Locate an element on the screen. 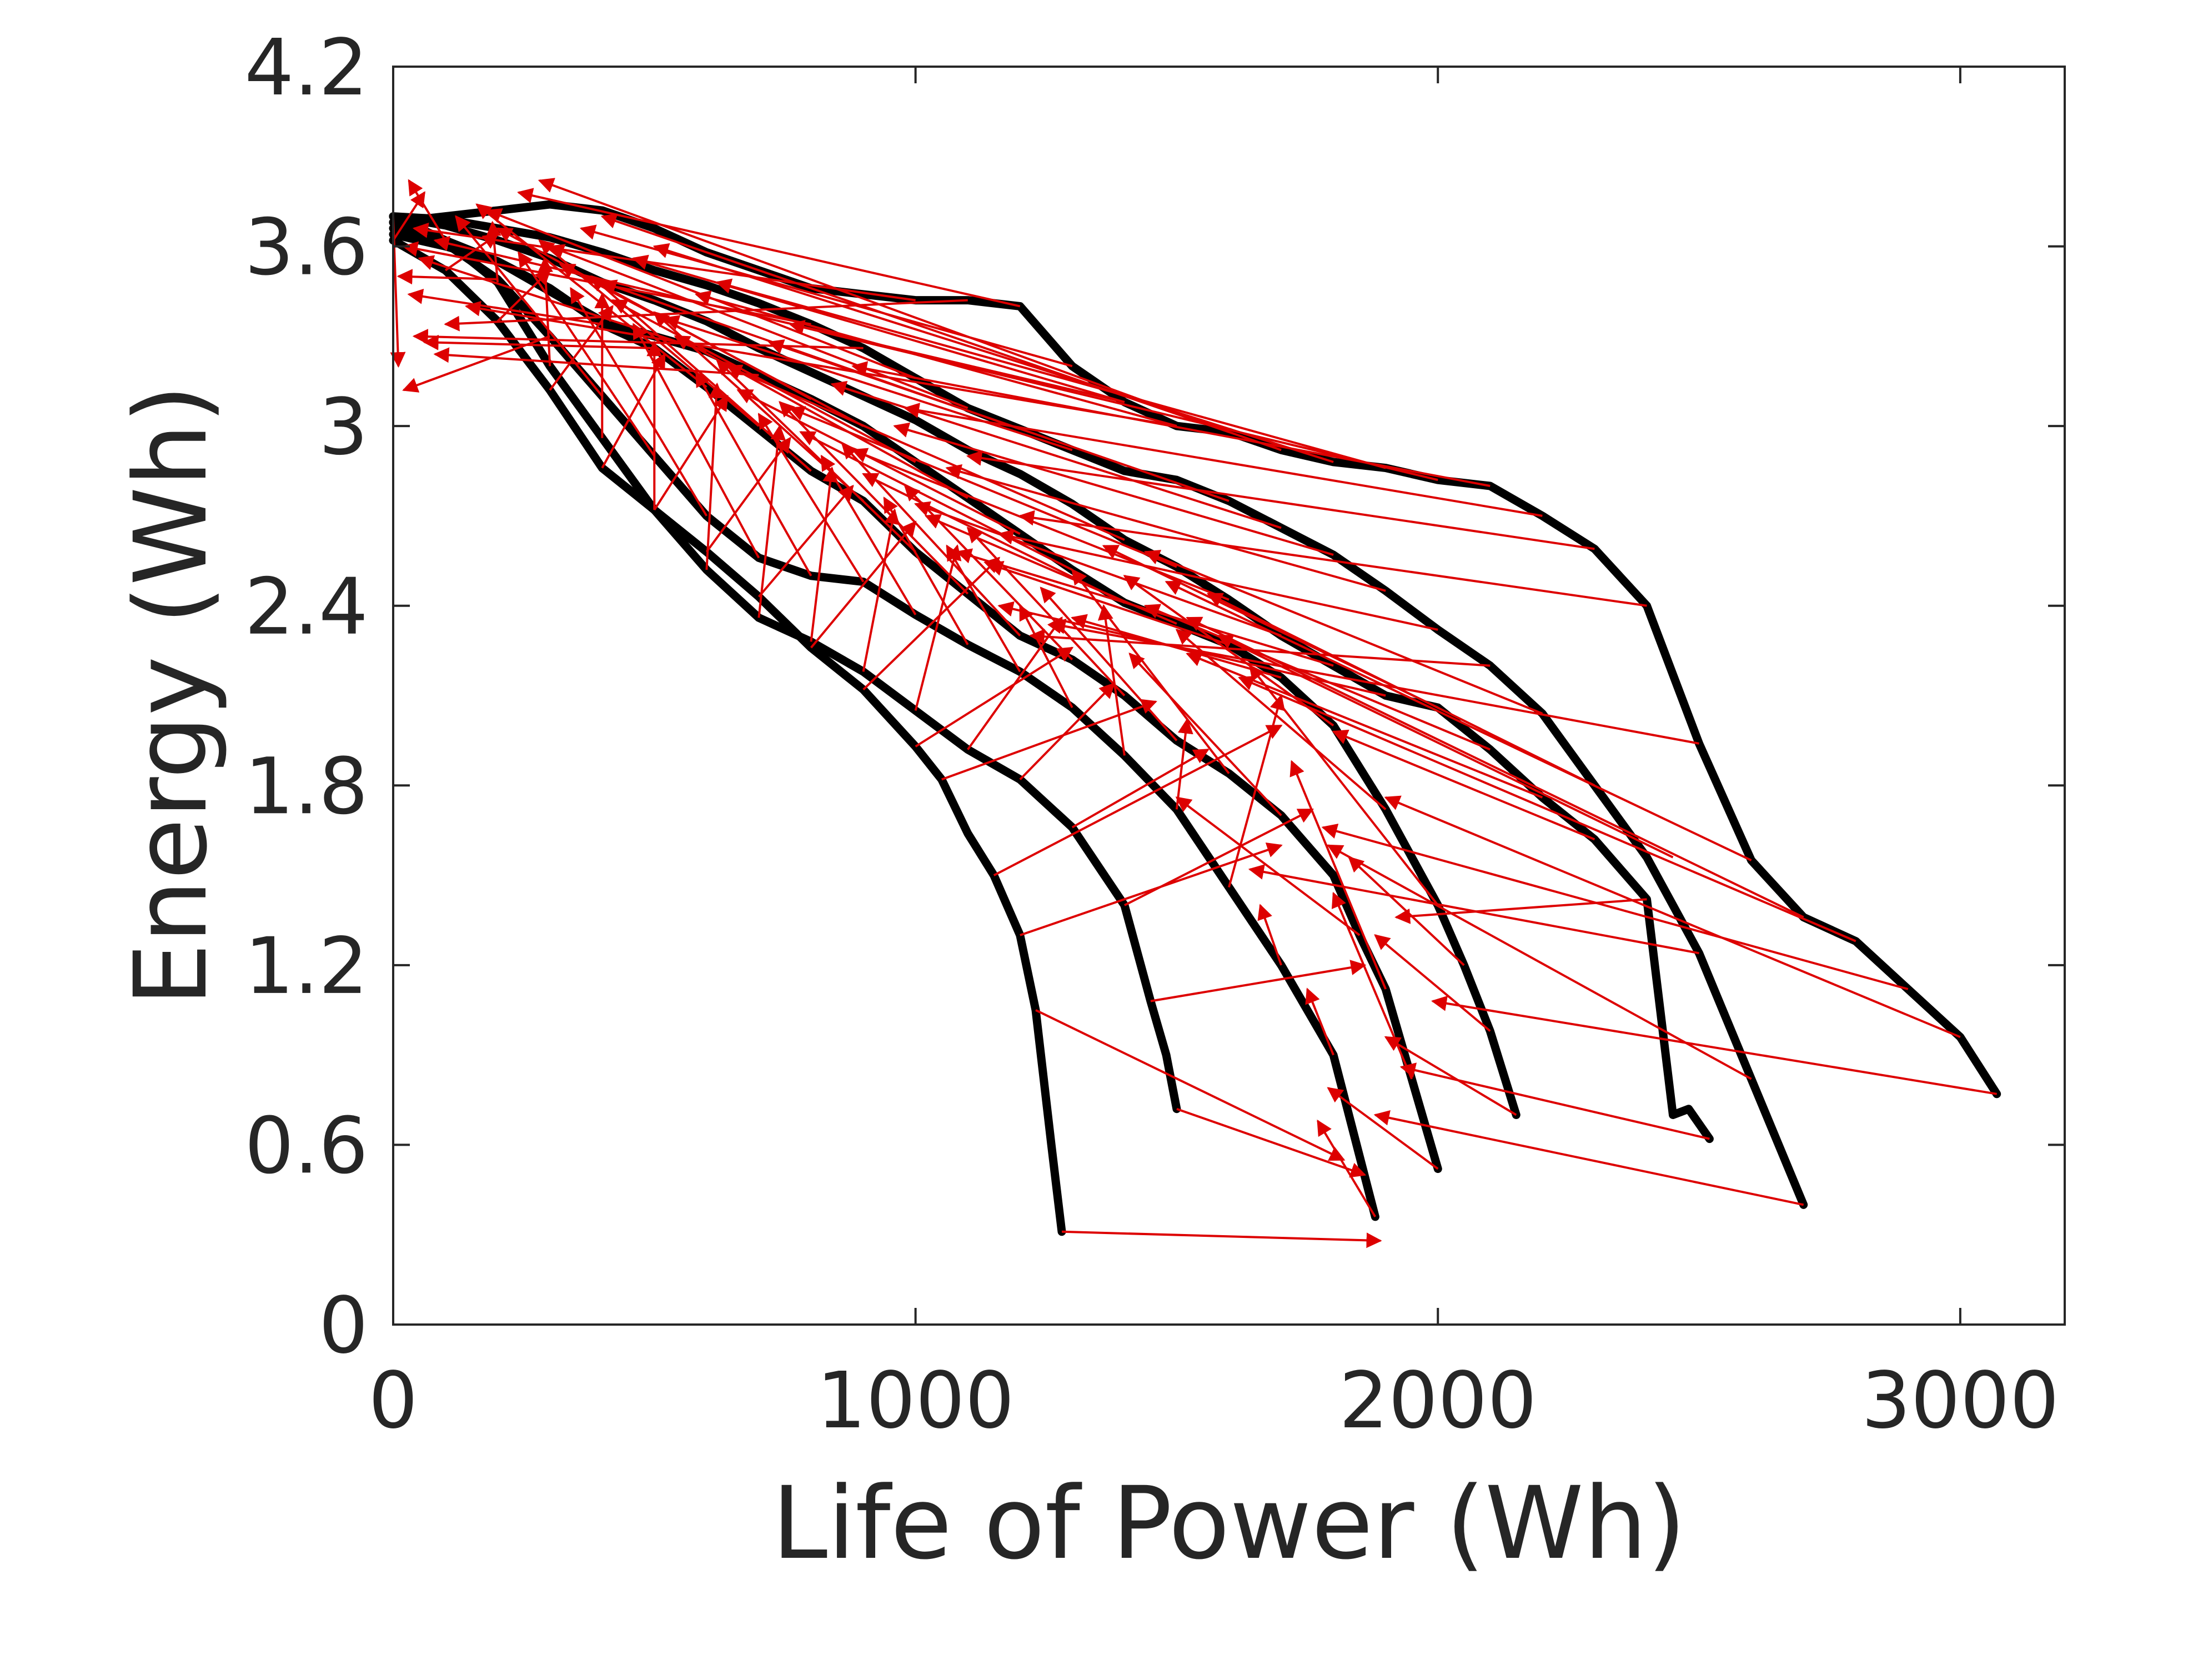 The image size is (2198, 1680). x-tick-label: 0 is located at coordinates (393, 1401).